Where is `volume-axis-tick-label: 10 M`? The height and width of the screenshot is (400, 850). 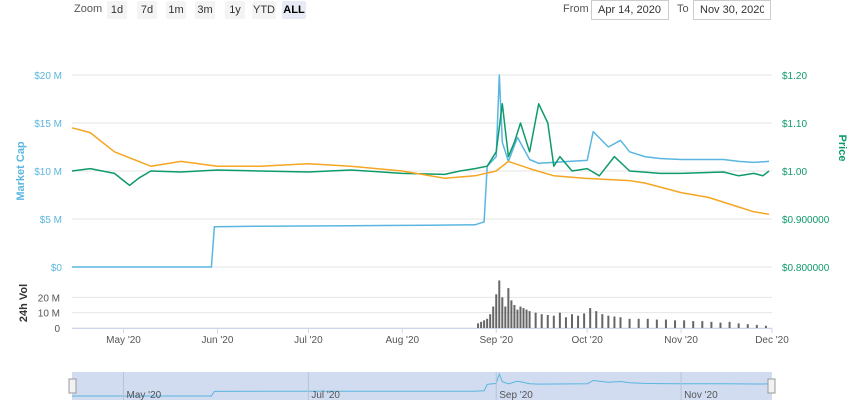
volume-axis-tick-label: 10 M is located at coordinates (49, 314).